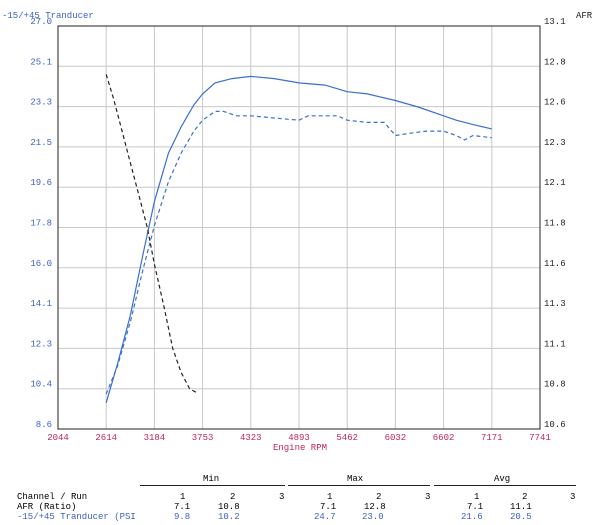  I want to click on min-run-1: 1, so click(183, 497).